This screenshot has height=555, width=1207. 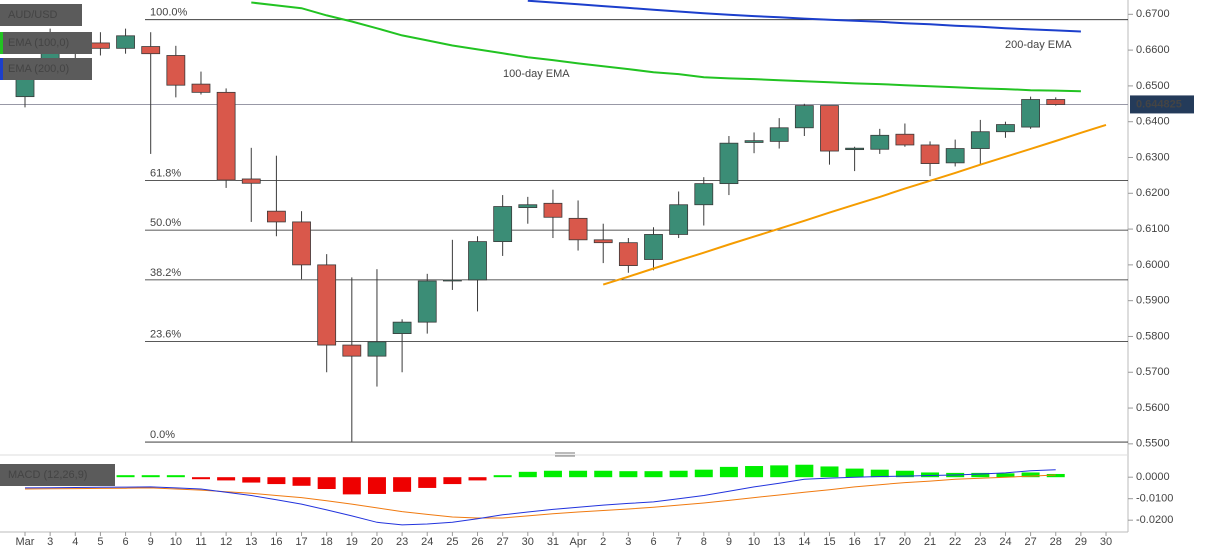 I want to click on y-tick-label: 0.6600, so click(x=1153, y=50).